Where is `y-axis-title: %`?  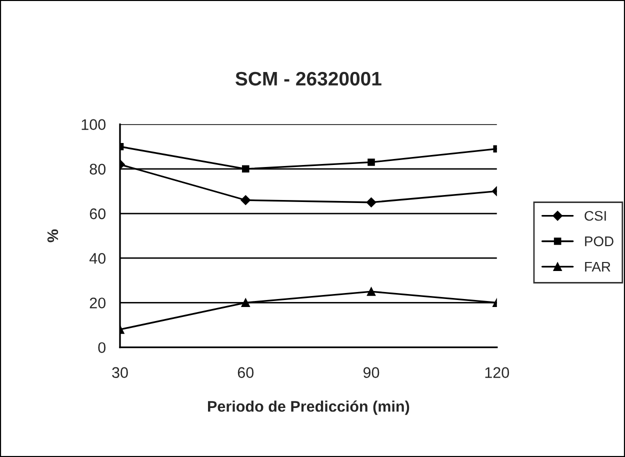
y-axis-title: % is located at coordinates (52, 235).